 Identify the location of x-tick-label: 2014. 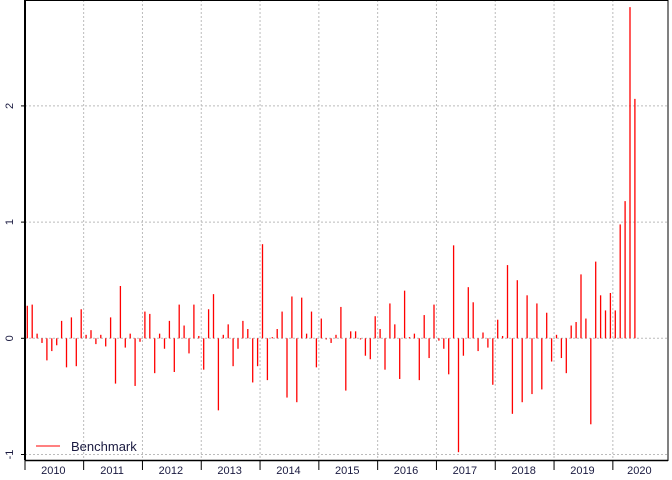
(288, 471).